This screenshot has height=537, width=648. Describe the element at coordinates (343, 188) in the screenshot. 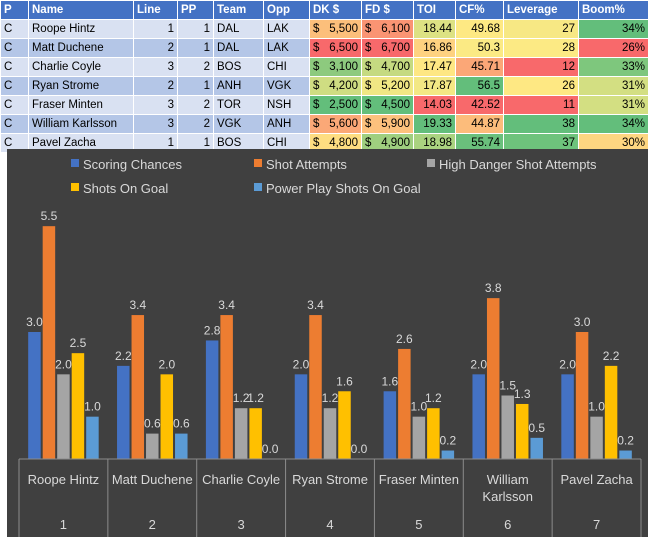

I see `legend-label: Power Play Shots On Goal` at that location.